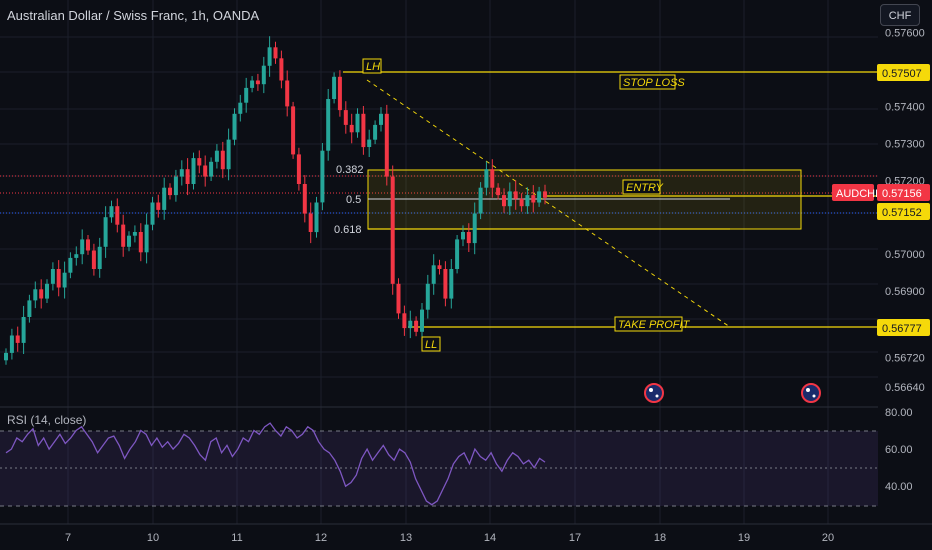 The height and width of the screenshot is (550, 932). What do you see at coordinates (905, 292) in the screenshot?
I see `price-tick-label: 0.56900` at bounding box center [905, 292].